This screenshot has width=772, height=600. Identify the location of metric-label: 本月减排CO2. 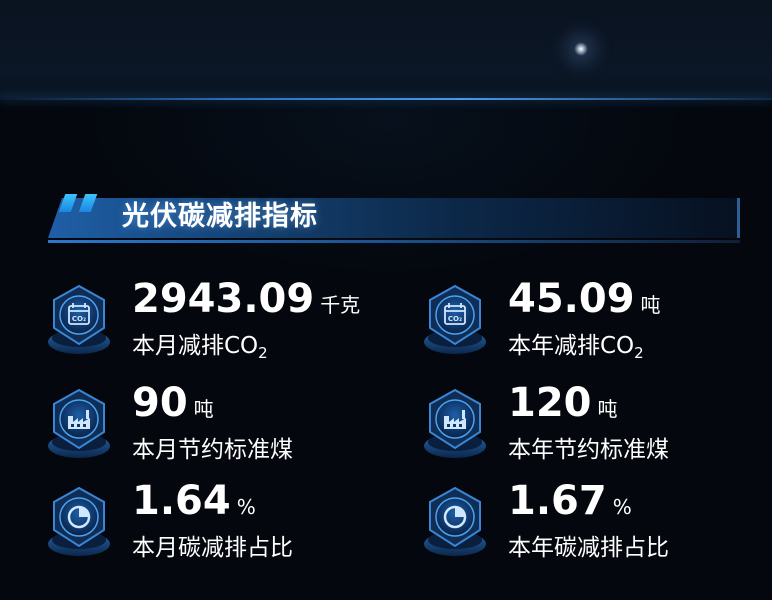
(200, 344).